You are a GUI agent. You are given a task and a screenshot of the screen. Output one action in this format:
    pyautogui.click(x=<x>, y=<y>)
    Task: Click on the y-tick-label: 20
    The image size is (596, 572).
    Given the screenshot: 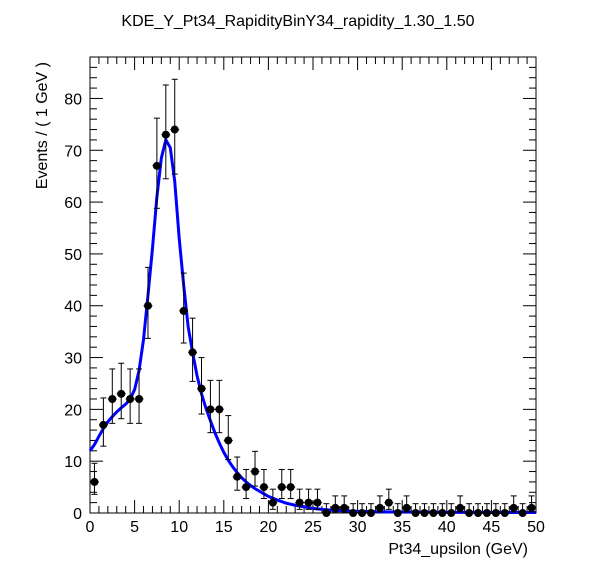 What is the action you would take?
    pyautogui.click(x=73, y=410)
    